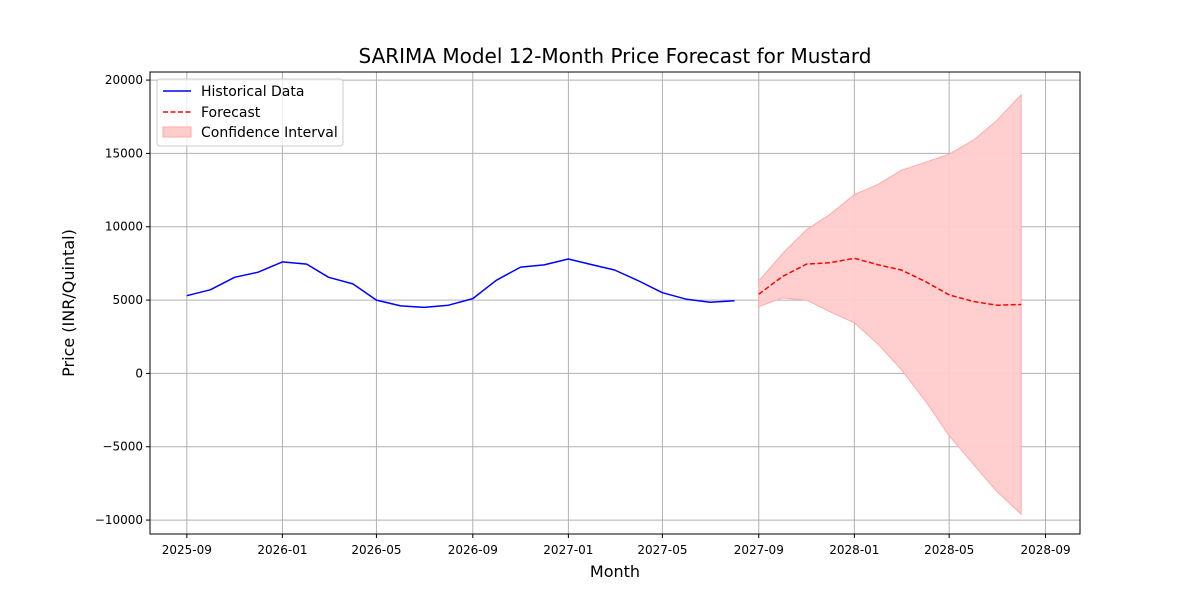 The width and height of the screenshot is (1200, 600). I want to click on legend-label-confidence: Confidence Interval, so click(269, 133).